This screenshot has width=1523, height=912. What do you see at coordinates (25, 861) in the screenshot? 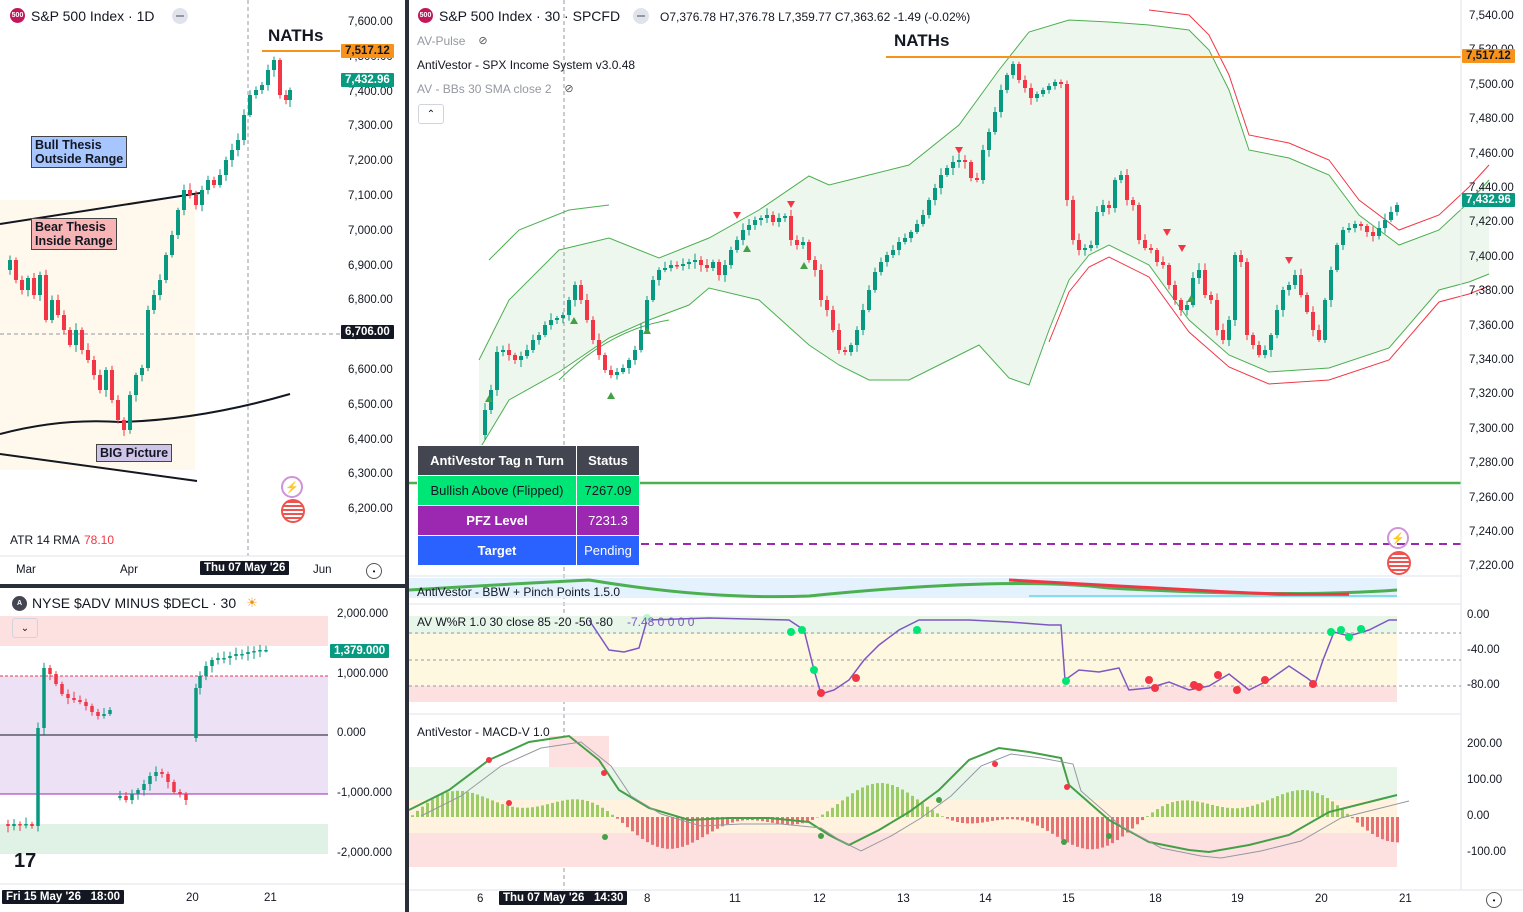
I see `tradingview-logo: 17` at bounding box center [25, 861].